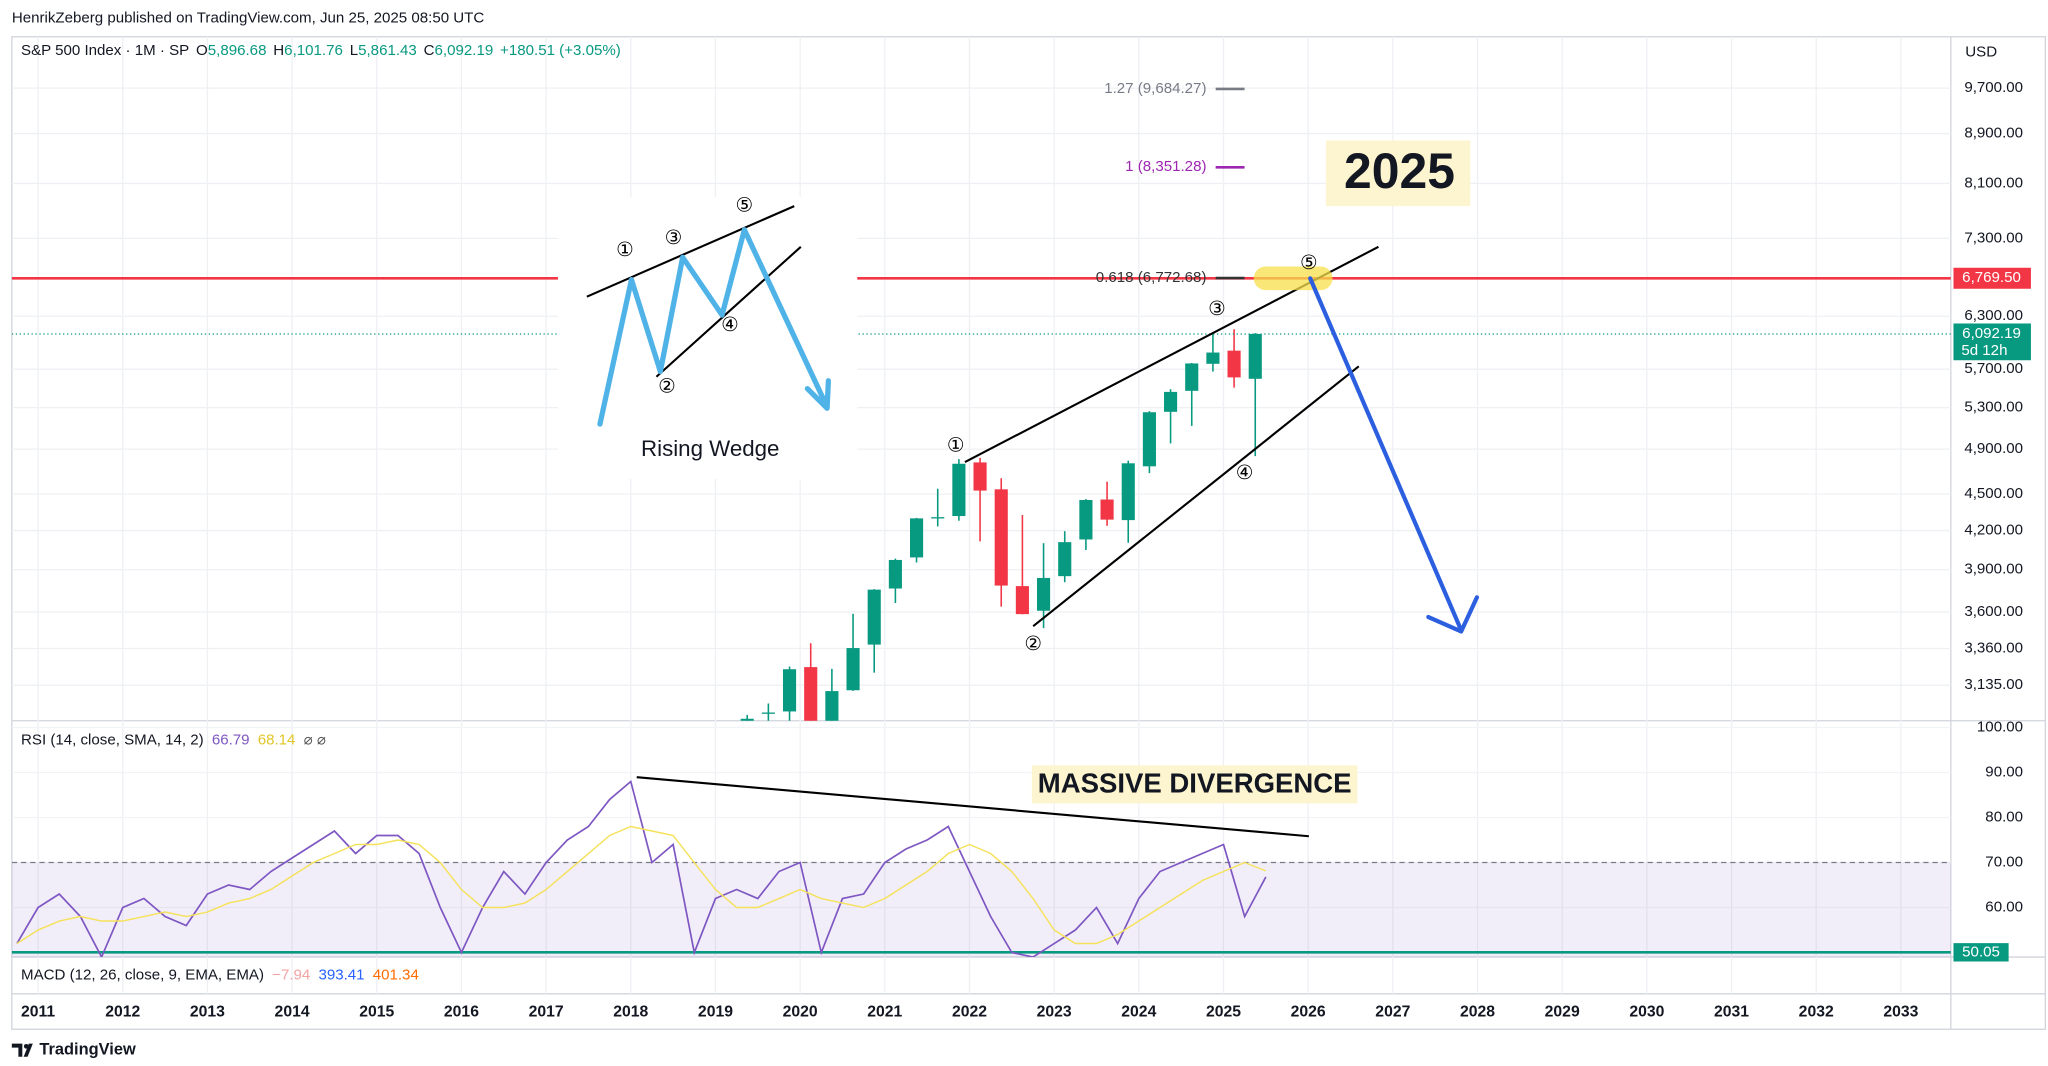 The width and height of the screenshot is (2048, 1066). Describe the element at coordinates (376, 1011) in the screenshot. I see `x-tick-label: 2015` at that location.